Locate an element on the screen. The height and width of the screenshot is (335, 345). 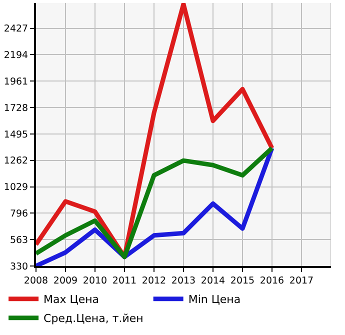
legend-label: Min Цена is located at coordinates (214, 299).